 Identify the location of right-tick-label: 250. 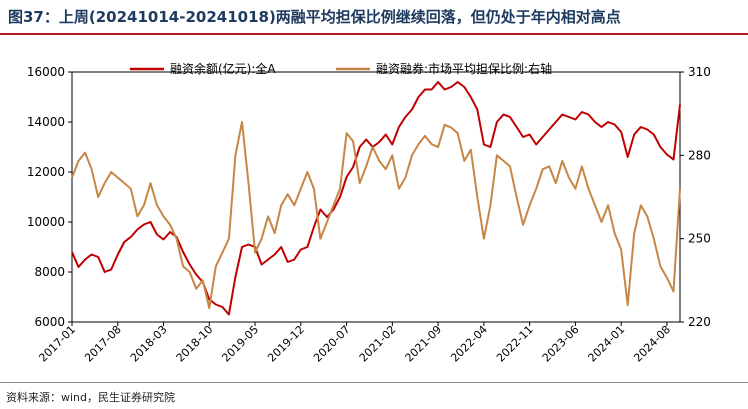
(699, 239).